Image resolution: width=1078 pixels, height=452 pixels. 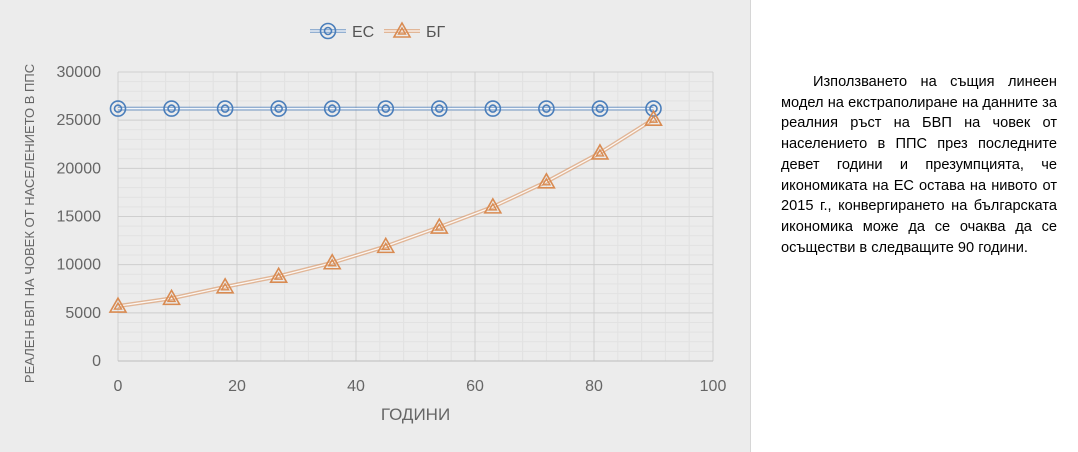 What do you see at coordinates (83, 313) in the screenshot?
I see `y-tick-label: 5000` at bounding box center [83, 313].